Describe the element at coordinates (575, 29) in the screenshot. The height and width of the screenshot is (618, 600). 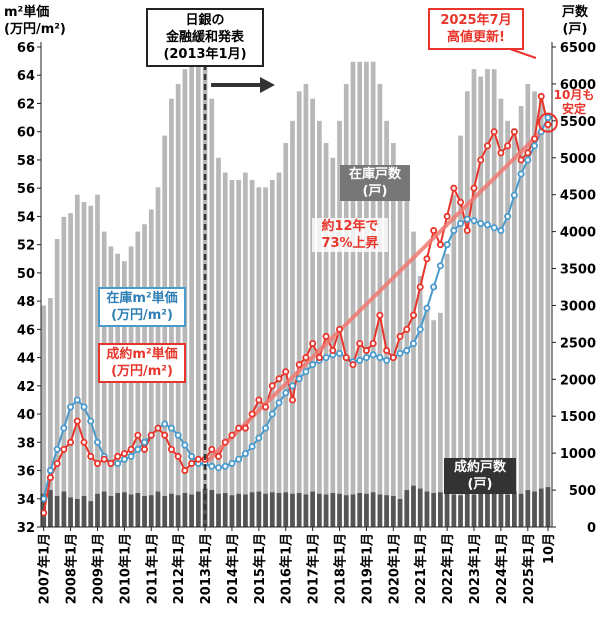
I see `y2-label: (戸)` at that location.